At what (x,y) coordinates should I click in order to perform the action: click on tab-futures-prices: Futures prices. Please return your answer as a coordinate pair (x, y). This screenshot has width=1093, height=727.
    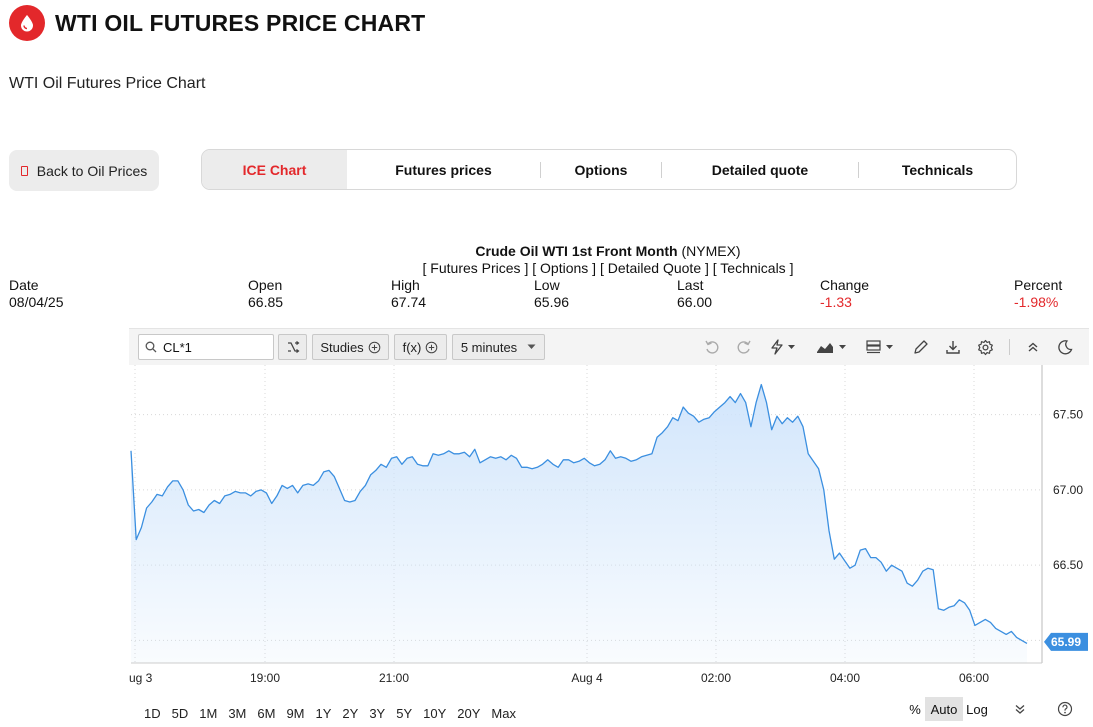
    Looking at the image, I should click on (443, 169).